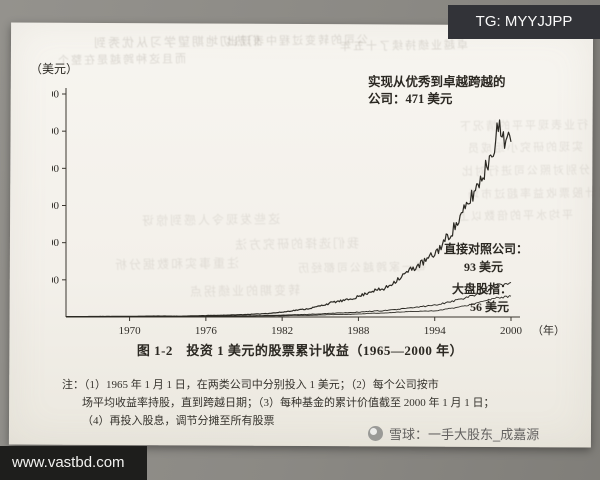  I want to click on xueqiu-watermark: 雪球：一手大股东_成嘉源, so click(453, 433).